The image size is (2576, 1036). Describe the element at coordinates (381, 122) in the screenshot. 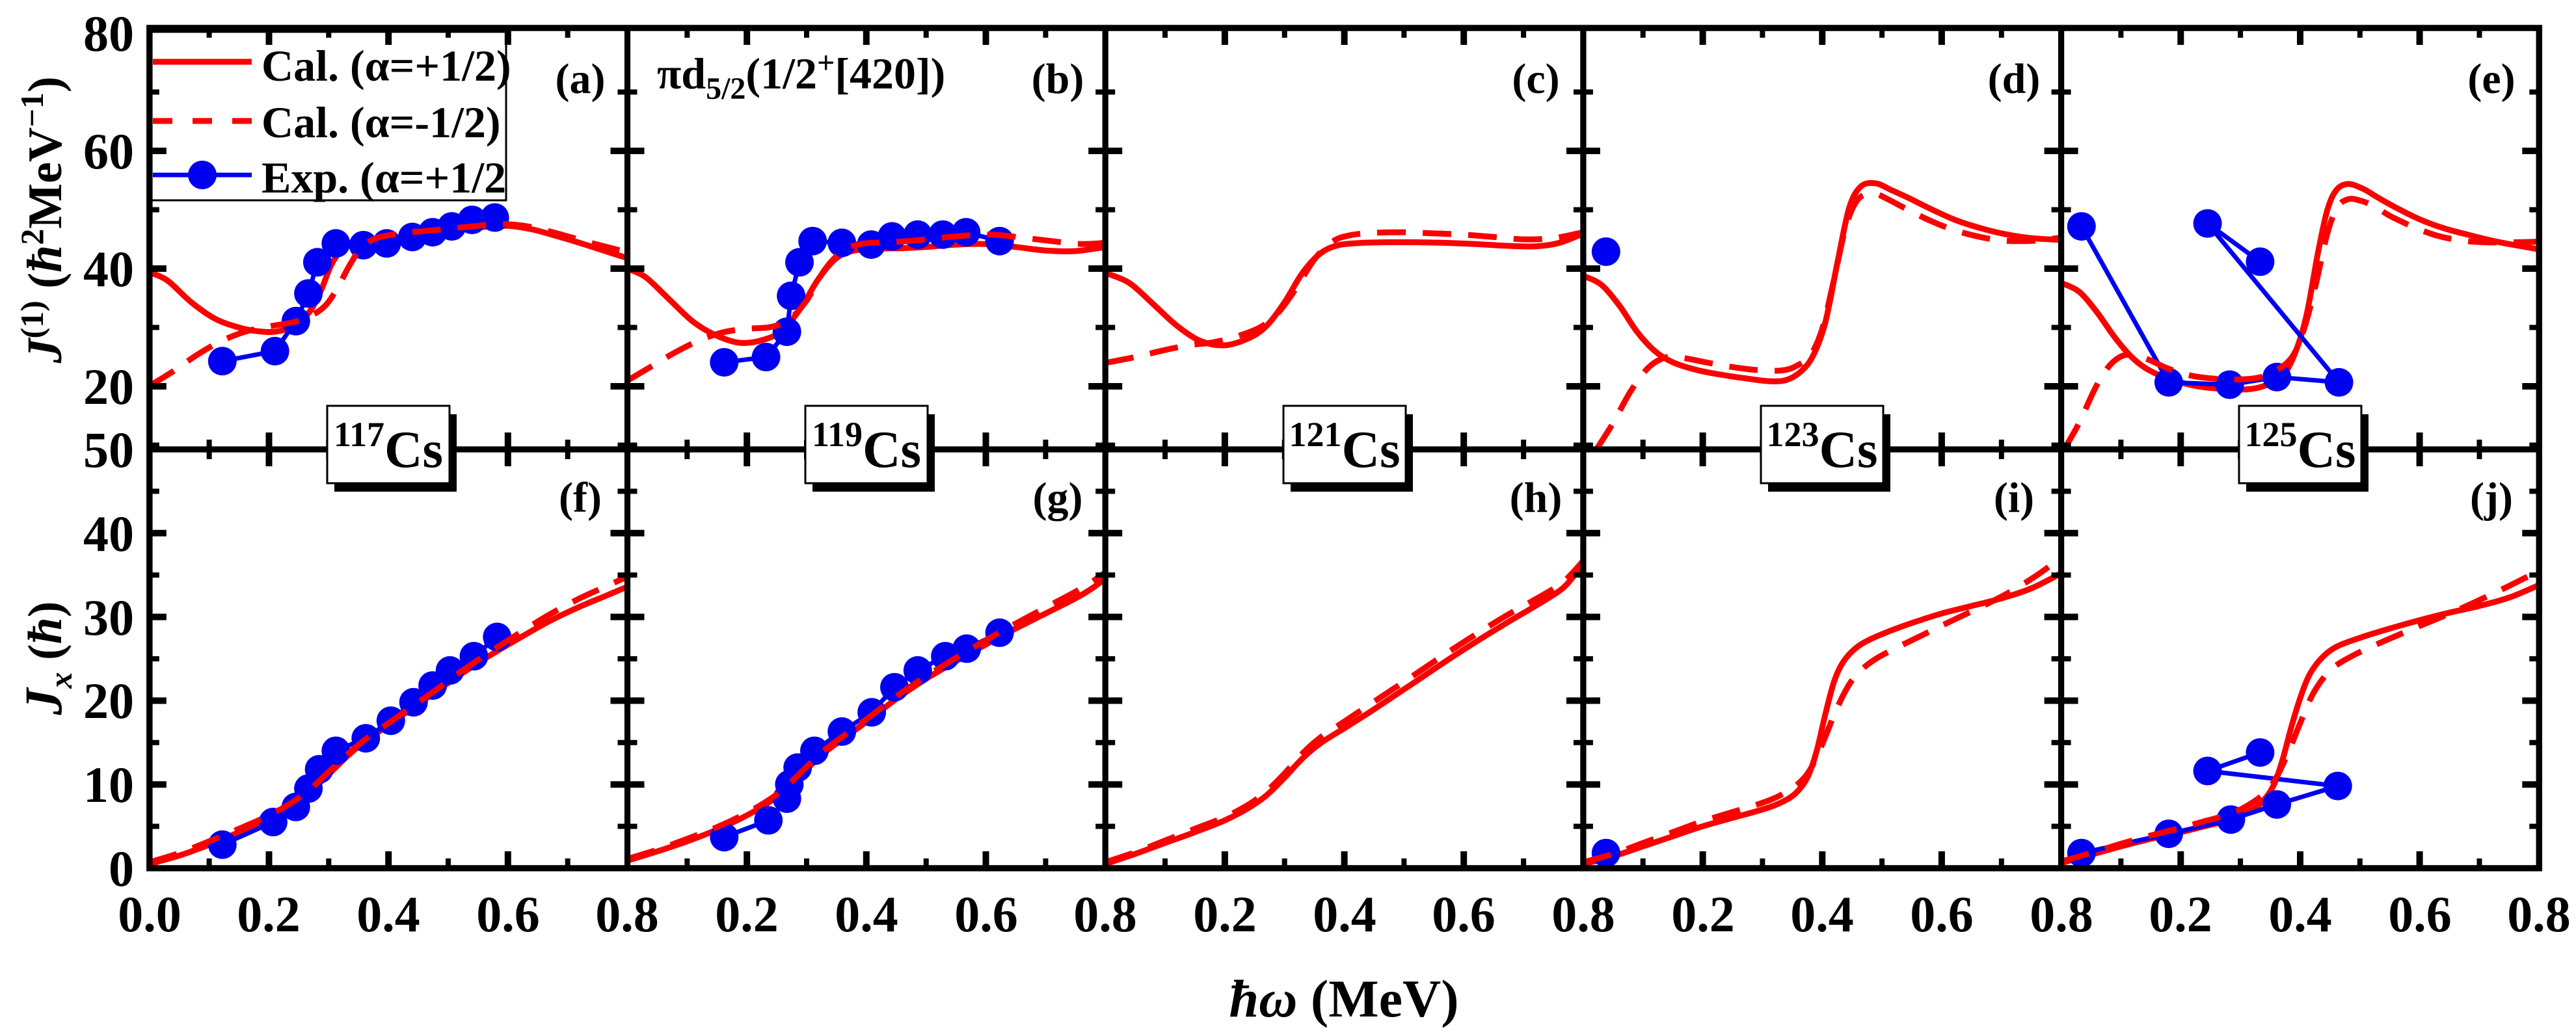

I see `svg-text: Cal. (α=-1/2)` at that location.